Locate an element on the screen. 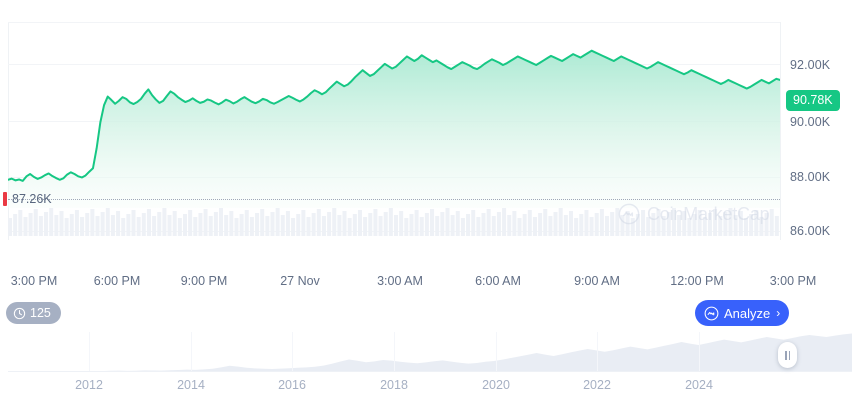  navigator-area-chart is located at coordinates (430, 352).